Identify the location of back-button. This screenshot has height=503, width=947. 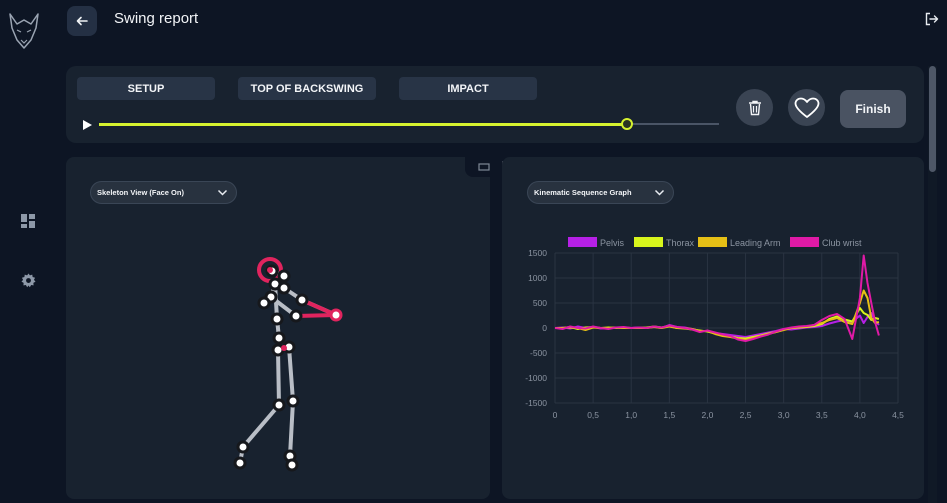
(82, 21).